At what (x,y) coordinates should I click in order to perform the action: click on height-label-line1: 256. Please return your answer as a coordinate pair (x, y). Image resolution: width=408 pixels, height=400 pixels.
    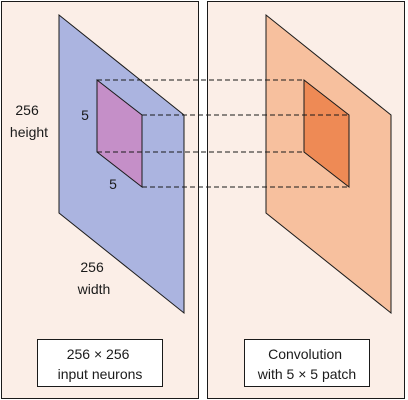
    Looking at the image, I should click on (27, 110).